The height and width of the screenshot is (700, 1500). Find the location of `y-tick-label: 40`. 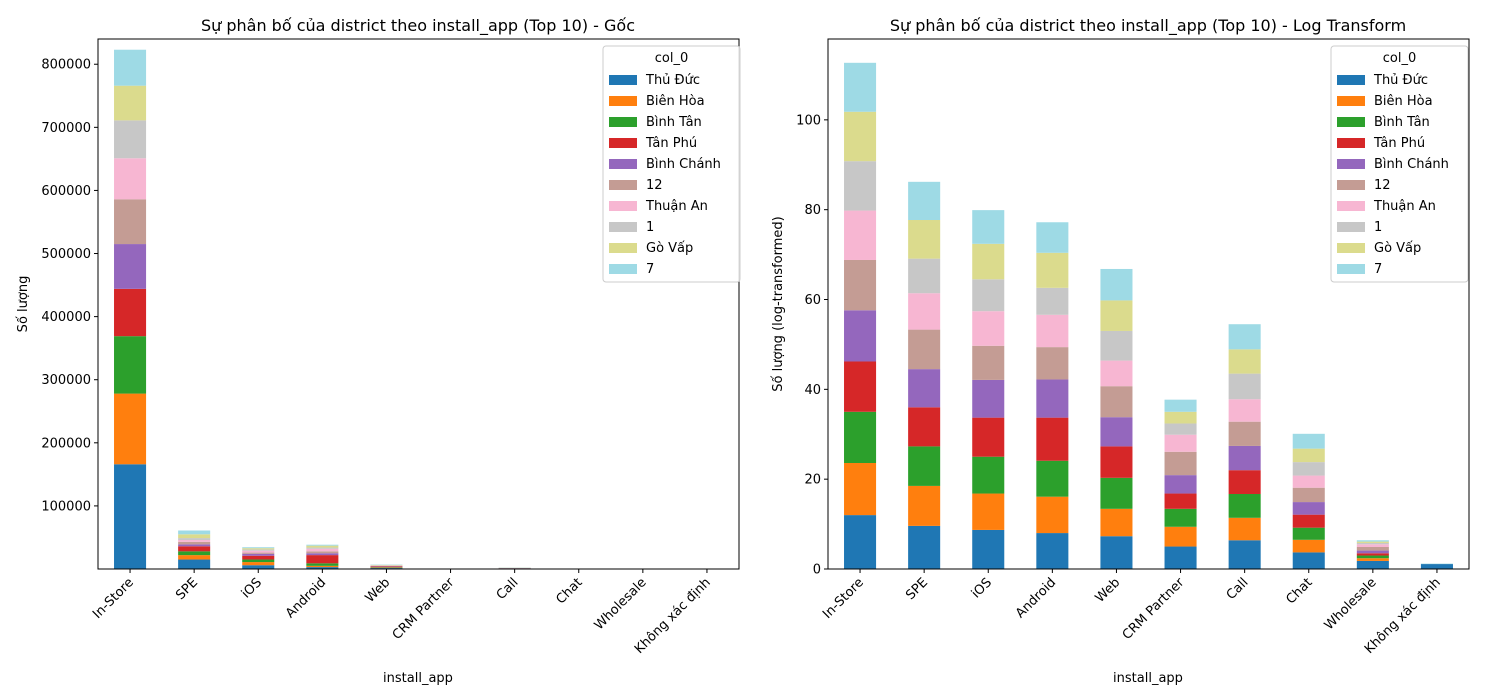

y-tick-label: 40 is located at coordinates (812, 390).